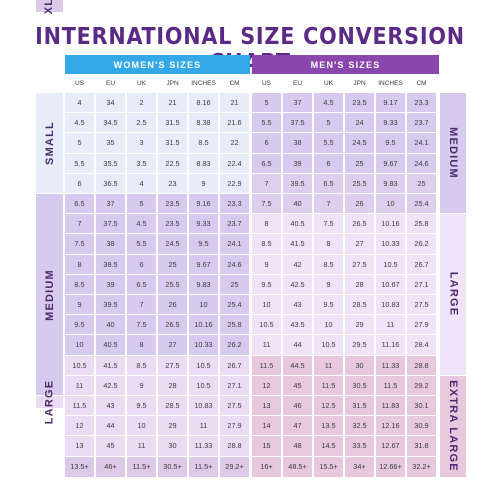 This screenshot has width=500, height=500. What do you see at coordinates (172, 204) in the screenshot?
I see `women-cell: 23.5` at bounding box center [172, 204].